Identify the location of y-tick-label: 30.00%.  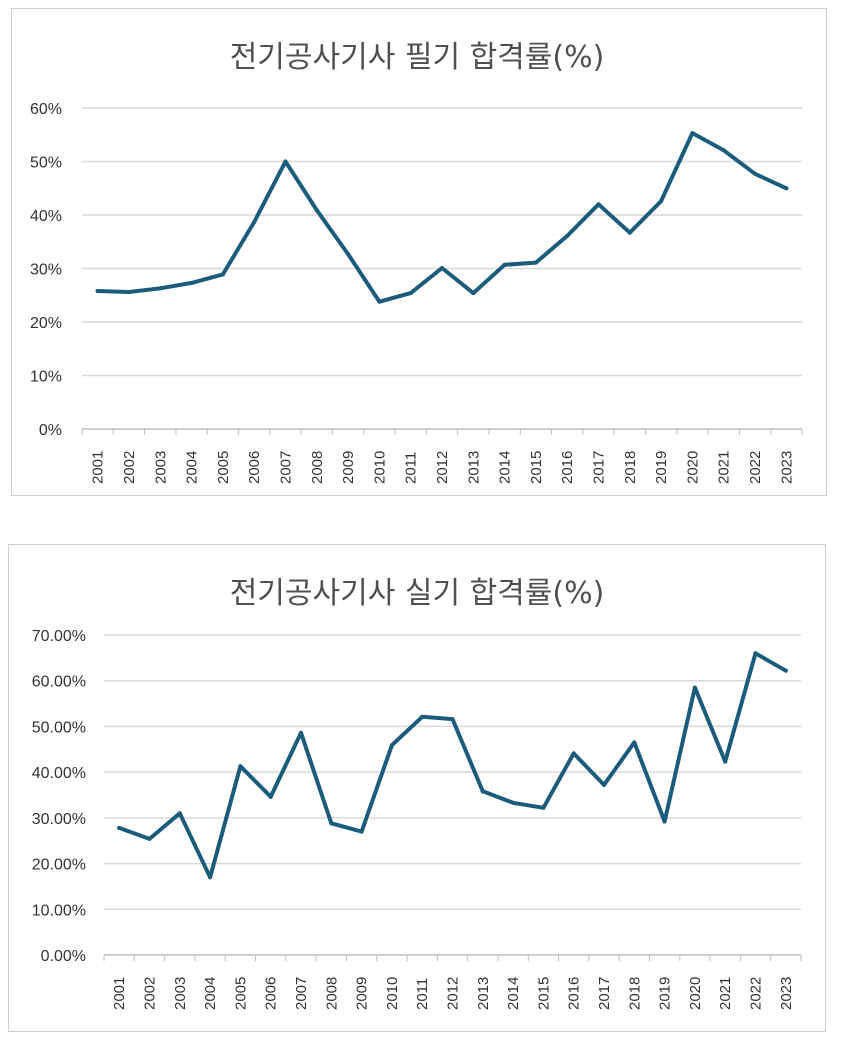
(59, 819).